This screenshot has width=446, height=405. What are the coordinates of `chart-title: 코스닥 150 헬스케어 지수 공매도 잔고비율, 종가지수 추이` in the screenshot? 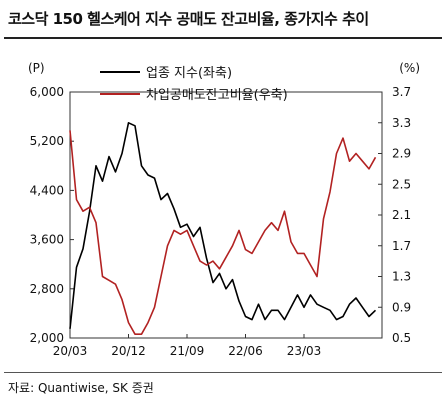 It's located at (188, 19).